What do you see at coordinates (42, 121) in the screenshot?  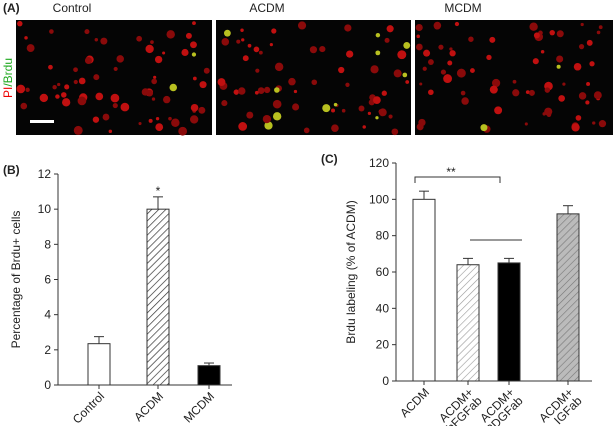 I see `scale-bar` at bounding box center [42, 121].